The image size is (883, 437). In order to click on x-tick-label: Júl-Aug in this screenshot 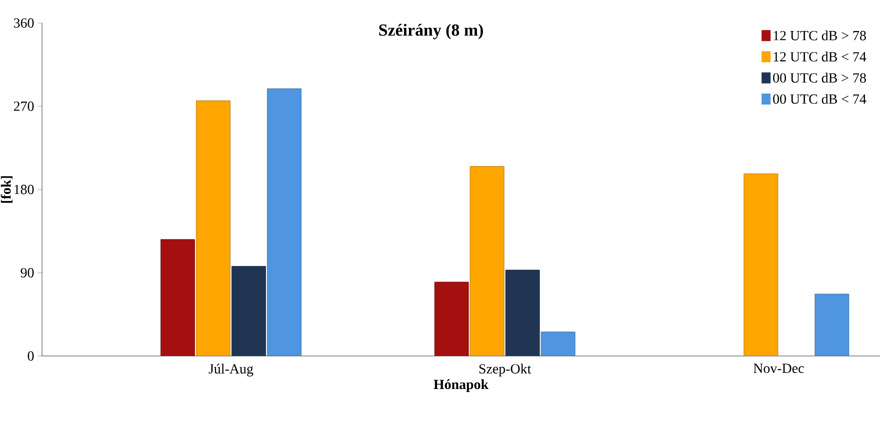, I will do `click(231, 370)`.